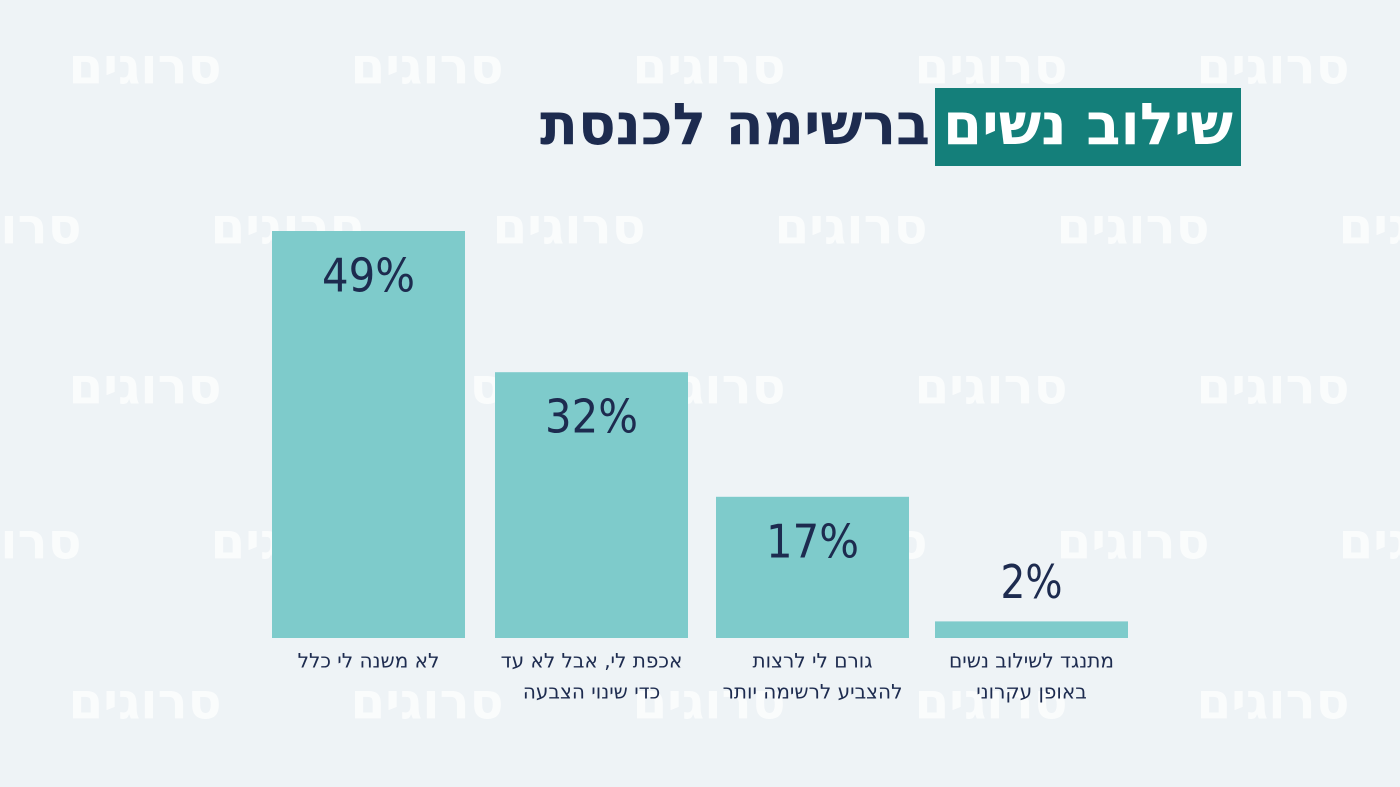 The width and height of the screenshot is (1400, 787). Describe the element at coordinates (812, 541) in the screenshot. I see `value-label: 17%` at that location.